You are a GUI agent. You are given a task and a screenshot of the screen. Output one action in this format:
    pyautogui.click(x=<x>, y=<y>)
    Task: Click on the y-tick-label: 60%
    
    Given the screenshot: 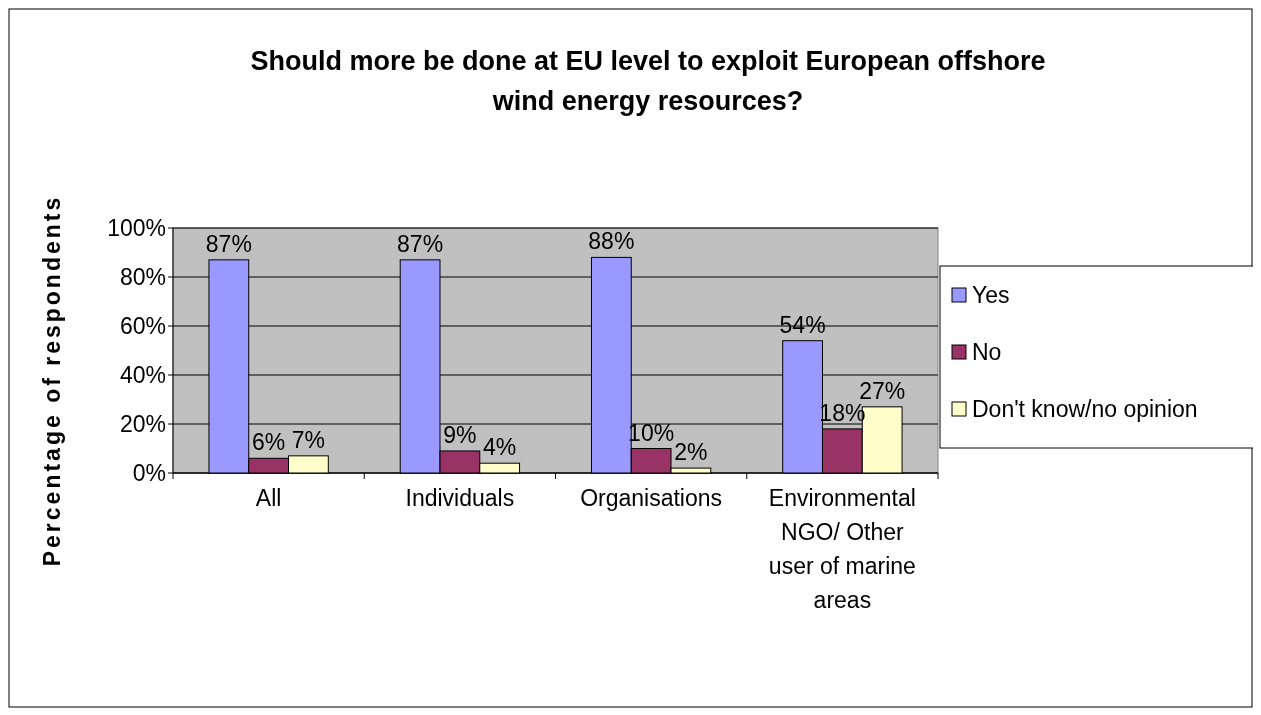 What is the action you would take?
    pyautogui.click(x=142, y=326)
    